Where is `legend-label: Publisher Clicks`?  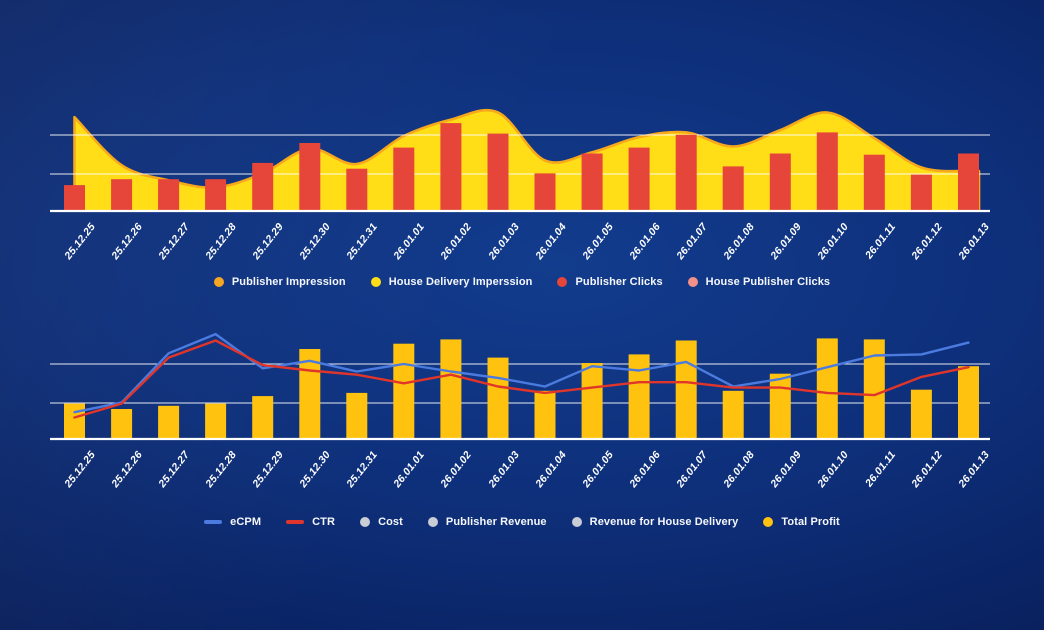
legend-label: Publisher Clicks is located at coordinates (619, 282).